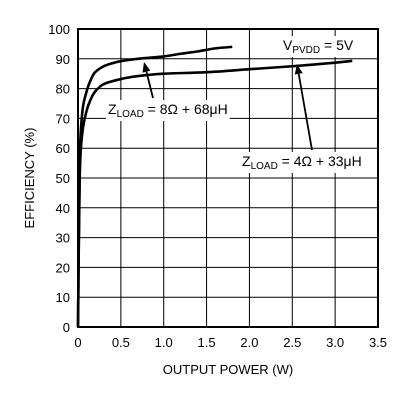 Image resolution: width=400 pixels, height=400 pixels. What do you see at coordinates (121, 342) in the screenshot?
I see `x-tick-label: 0.5` at bounding box center [121, 342].